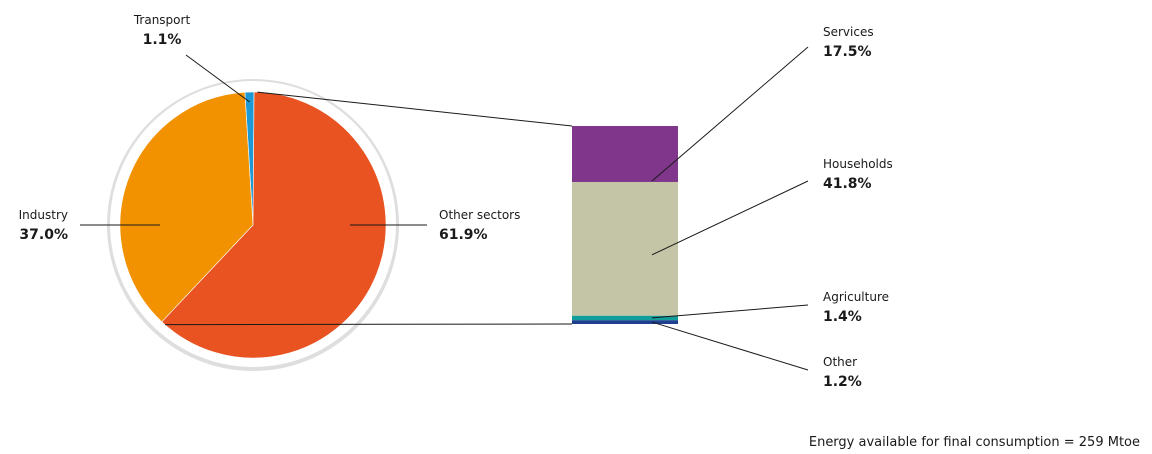  Describe the element at coordinates (415, 109) in the screenshot. I see `connector-line-top` at that location.